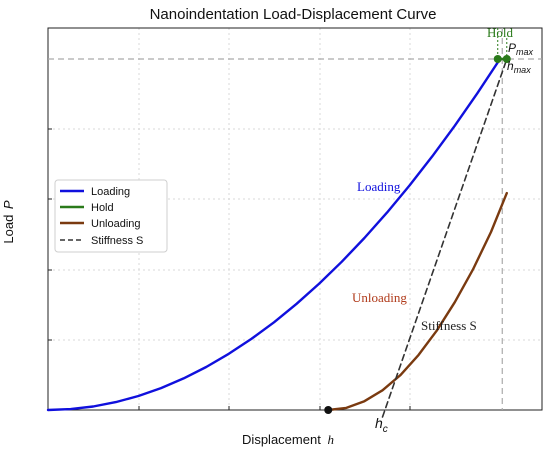  What do you see at coordinates (117, 241) in the screenshot?
I see `legend-label-stiffness: Stiffness S` at bounding box center [117, 241].